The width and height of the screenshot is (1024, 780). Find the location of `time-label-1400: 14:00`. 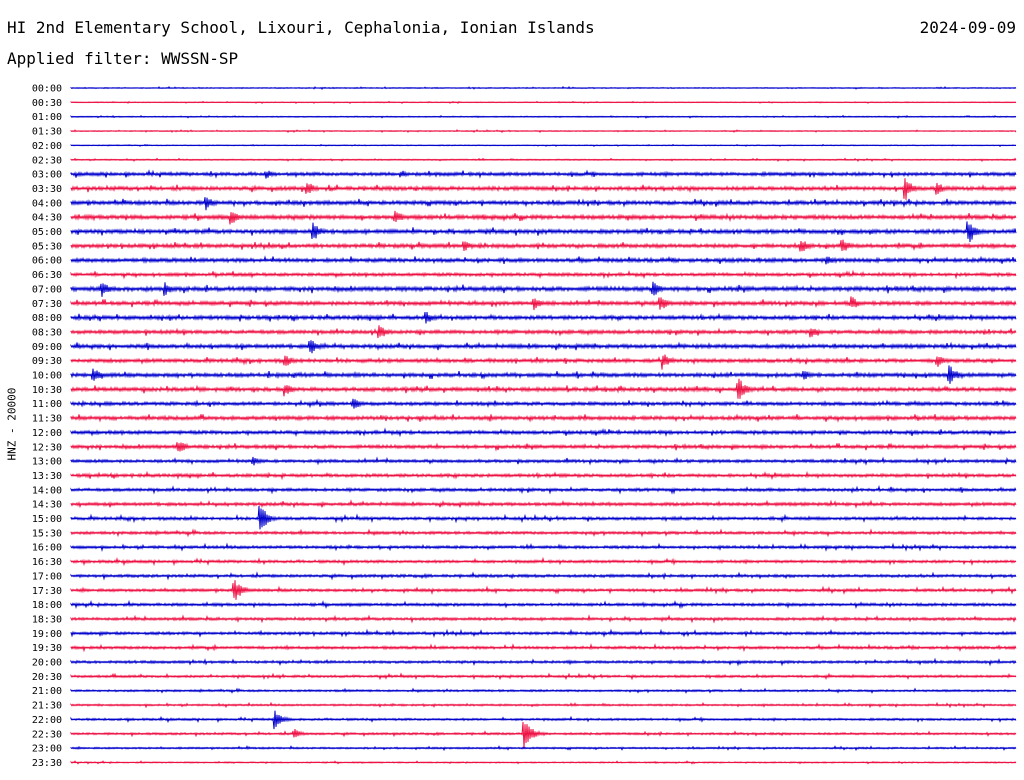

time-label-1400: 14:00 is located at coordinates (47, 490).